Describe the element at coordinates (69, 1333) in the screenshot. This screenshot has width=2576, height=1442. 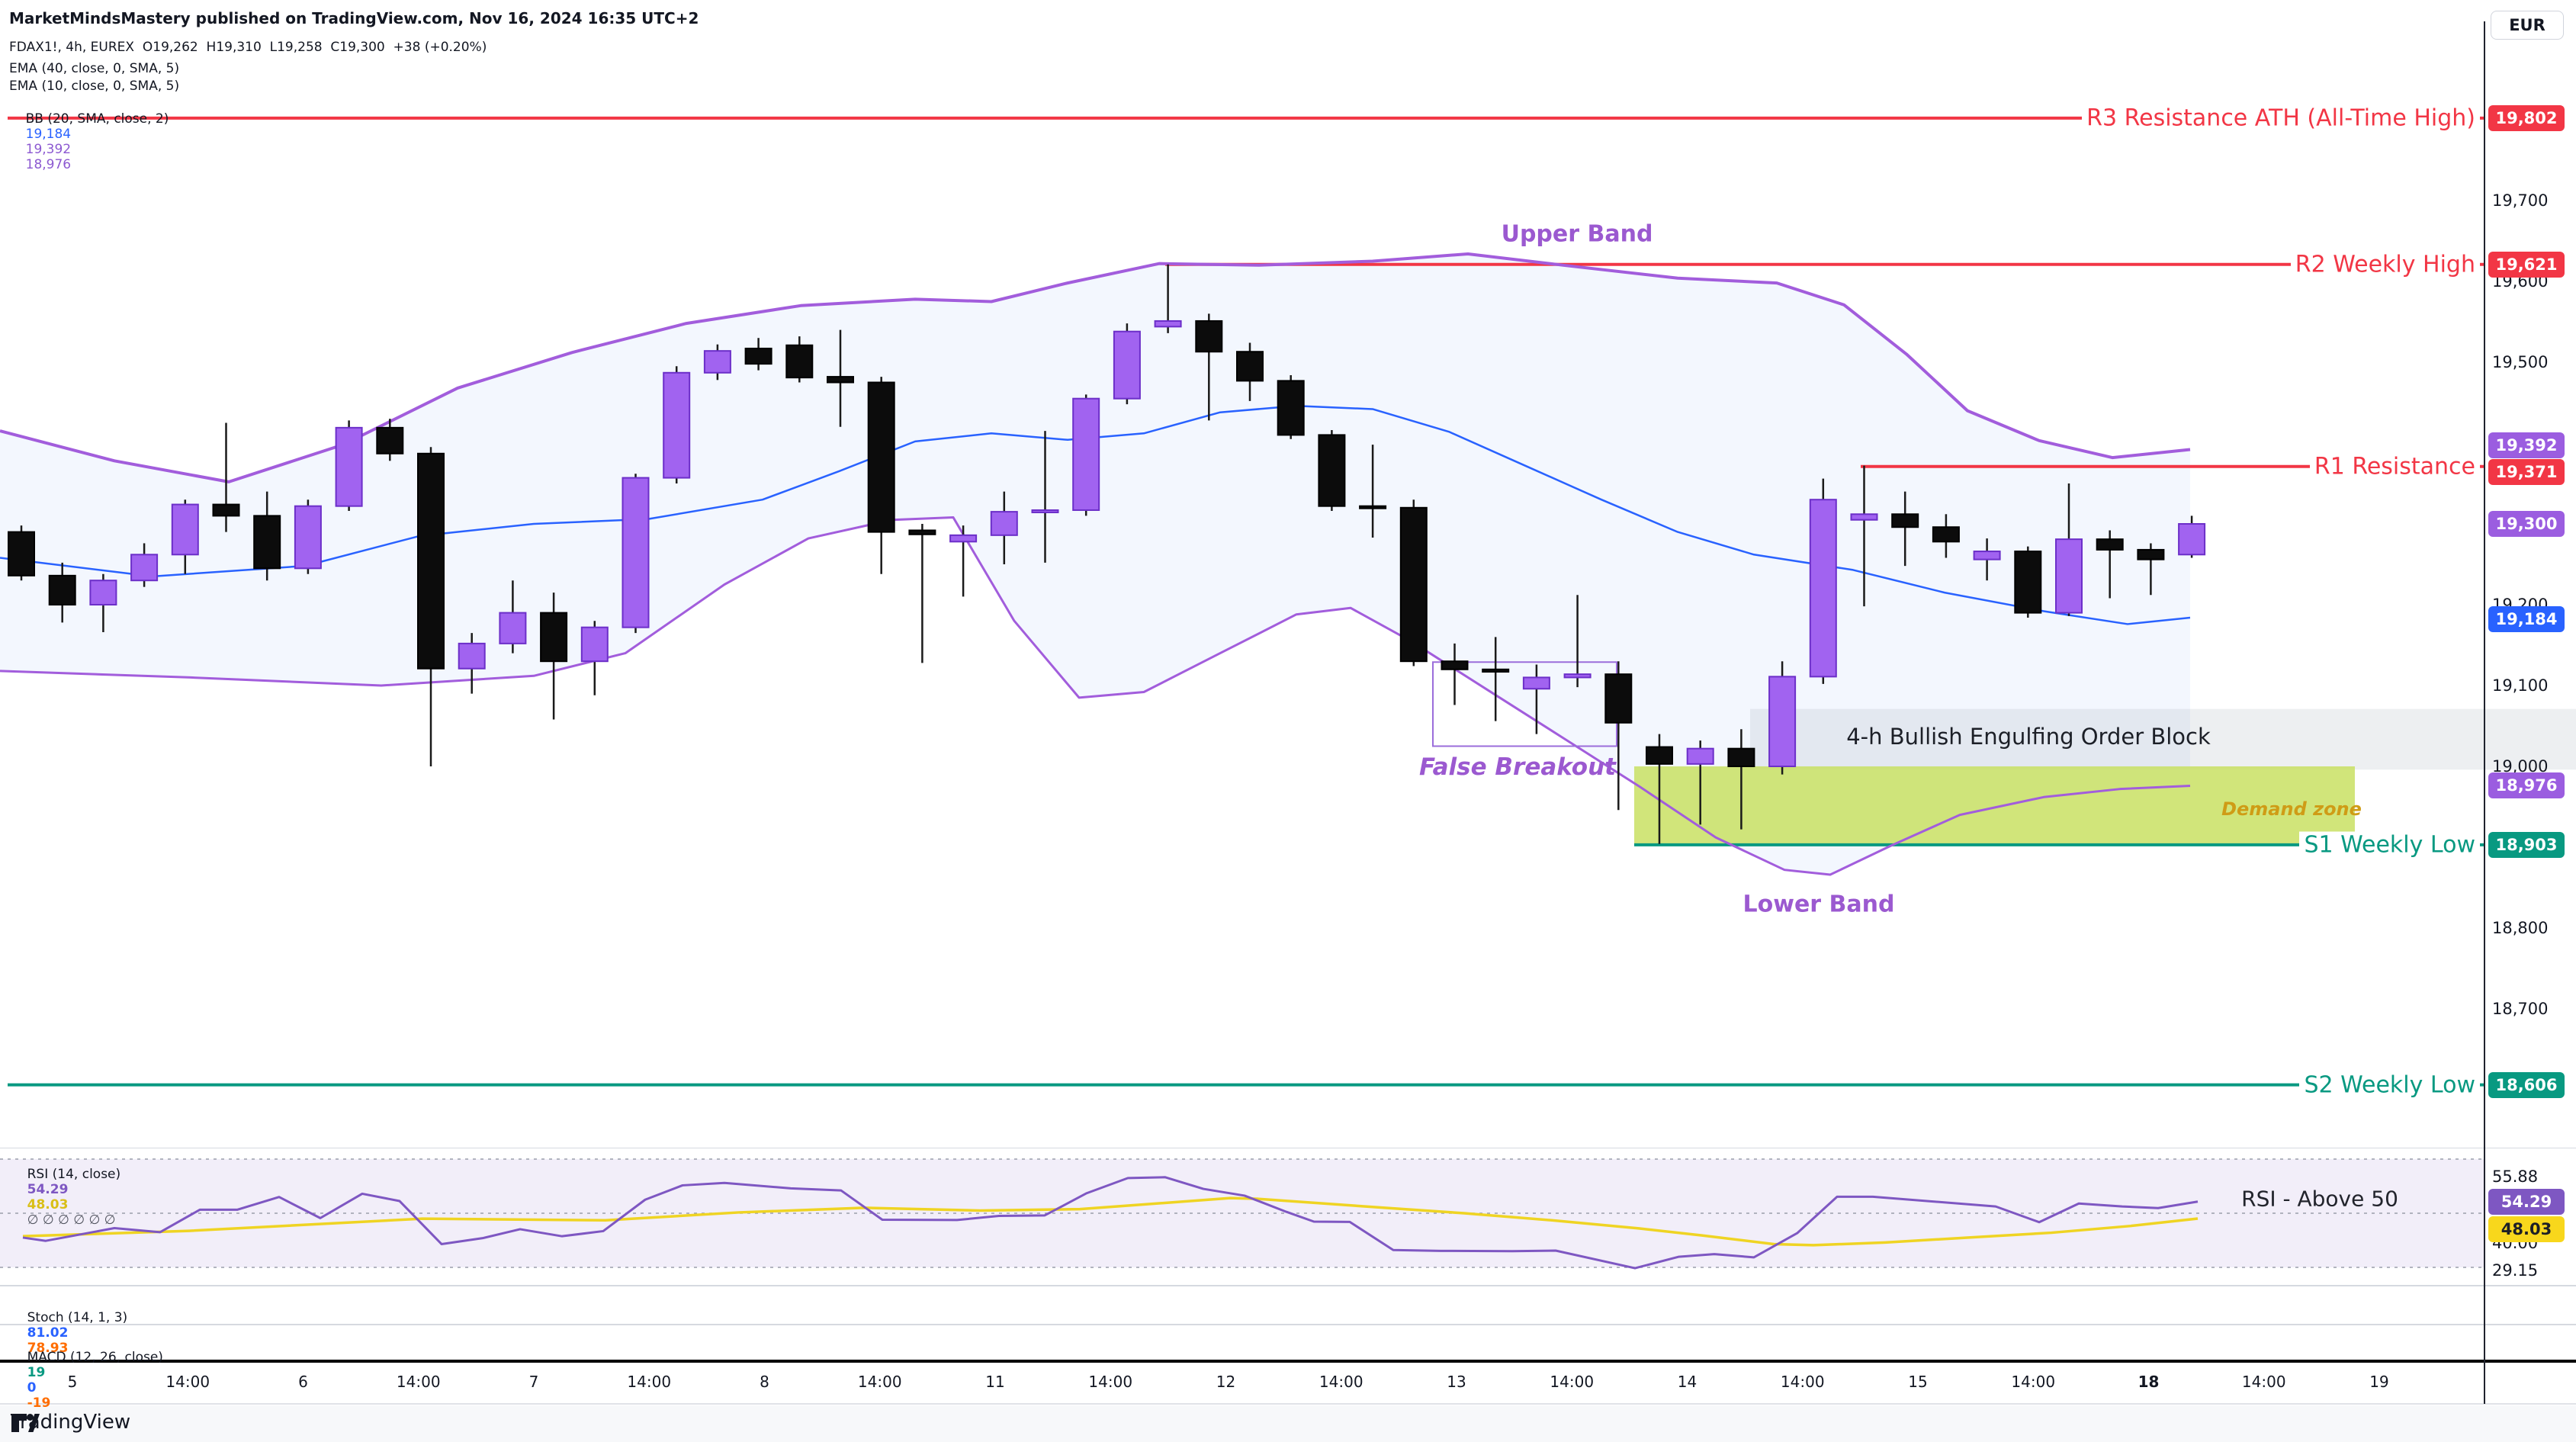
I see `stoch-legend: Stoch (14, 1, 3) 81.02 78.93` at that location.